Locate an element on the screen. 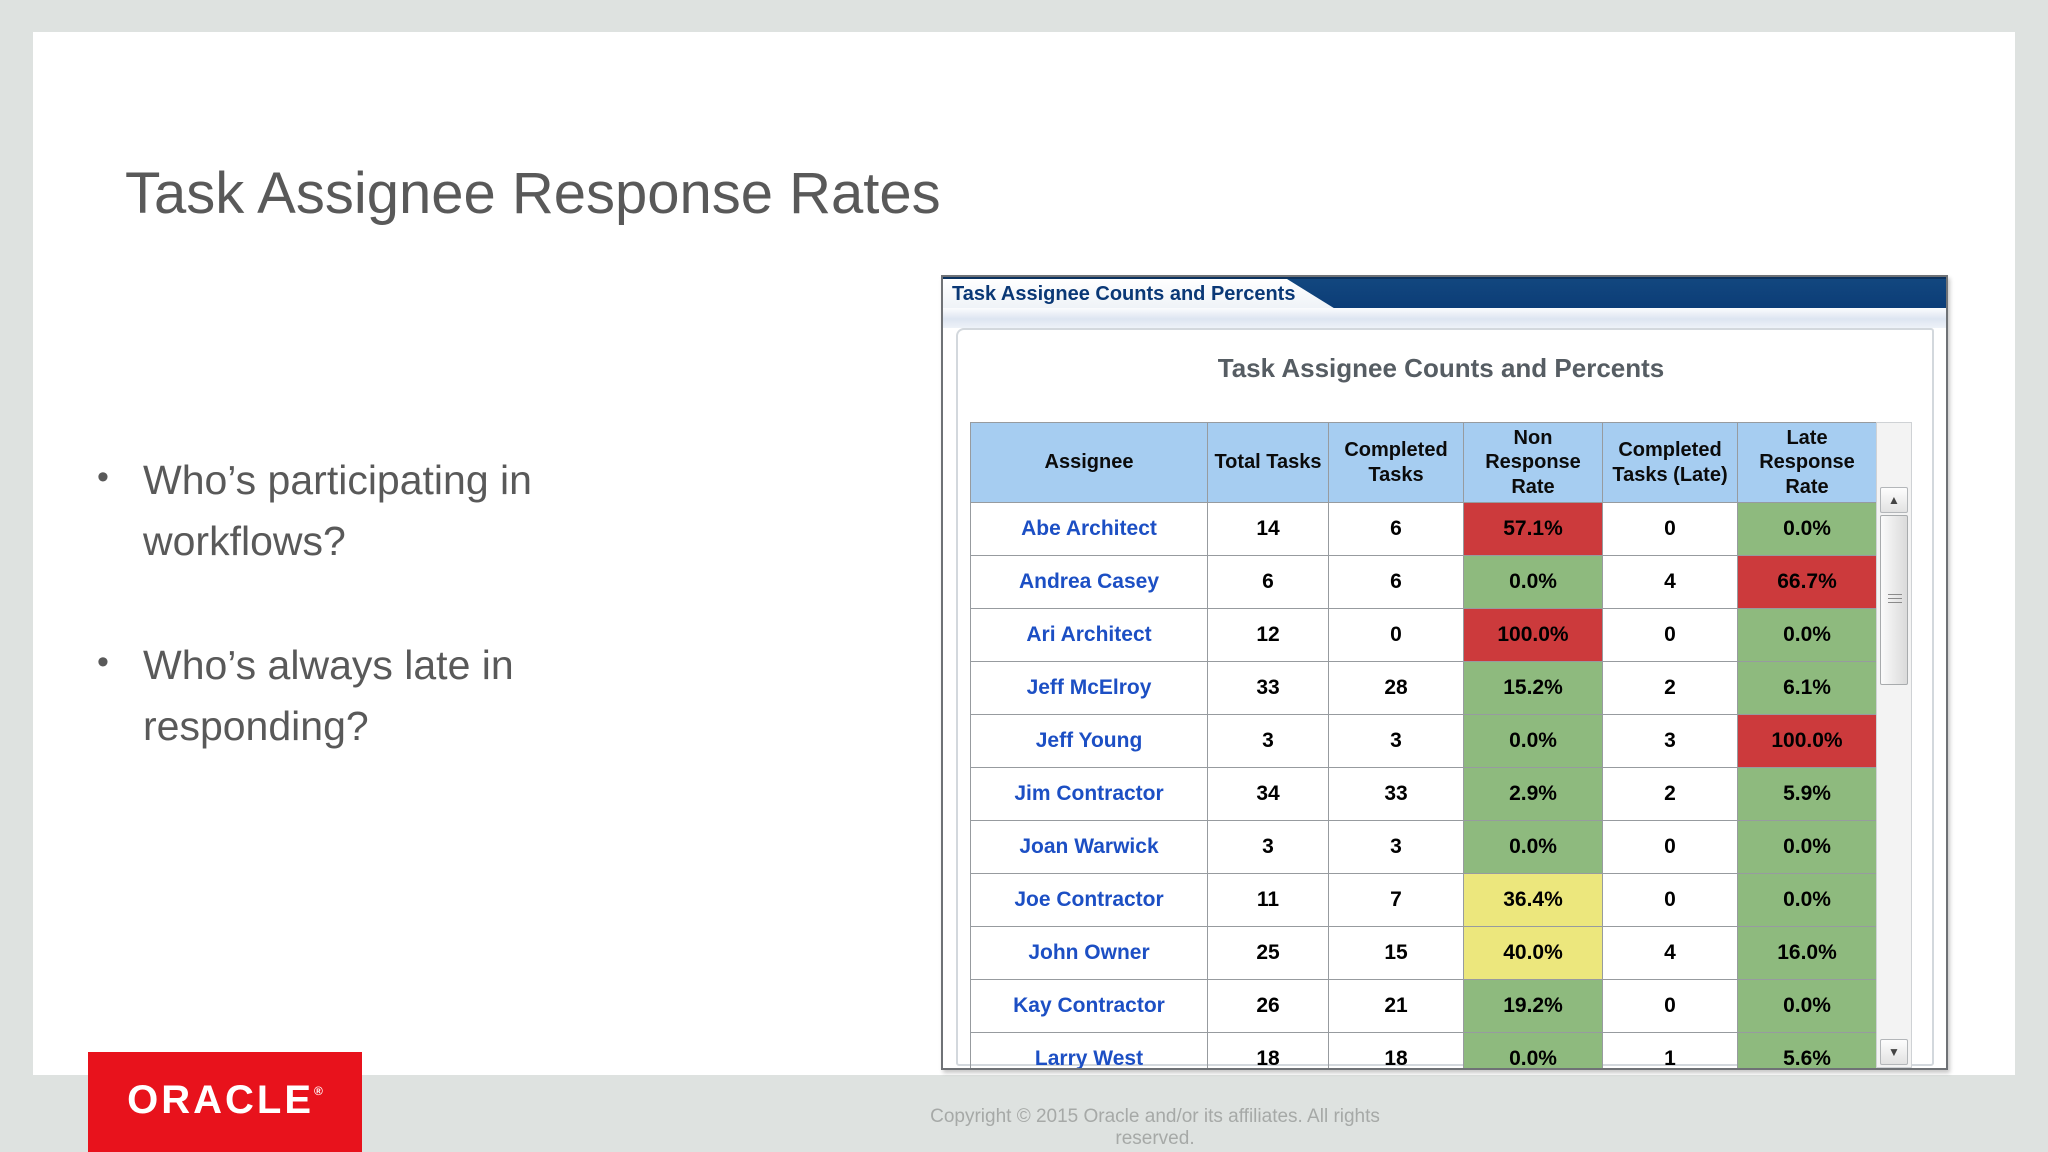  late-response-rate-cell: 100.0% is located at coordinates (1807, 741).